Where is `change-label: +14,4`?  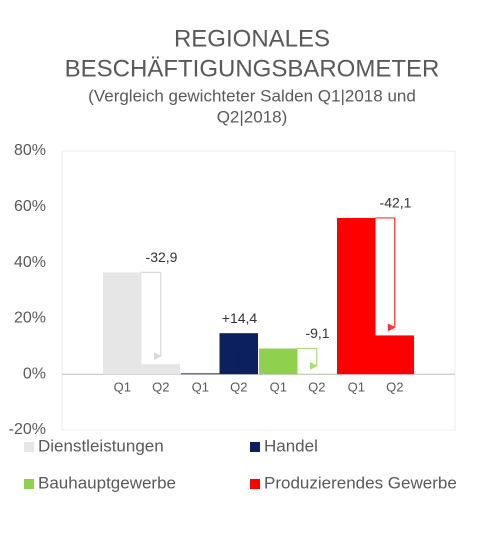 change-label: +14,4 is located at coordinates (240, 318).